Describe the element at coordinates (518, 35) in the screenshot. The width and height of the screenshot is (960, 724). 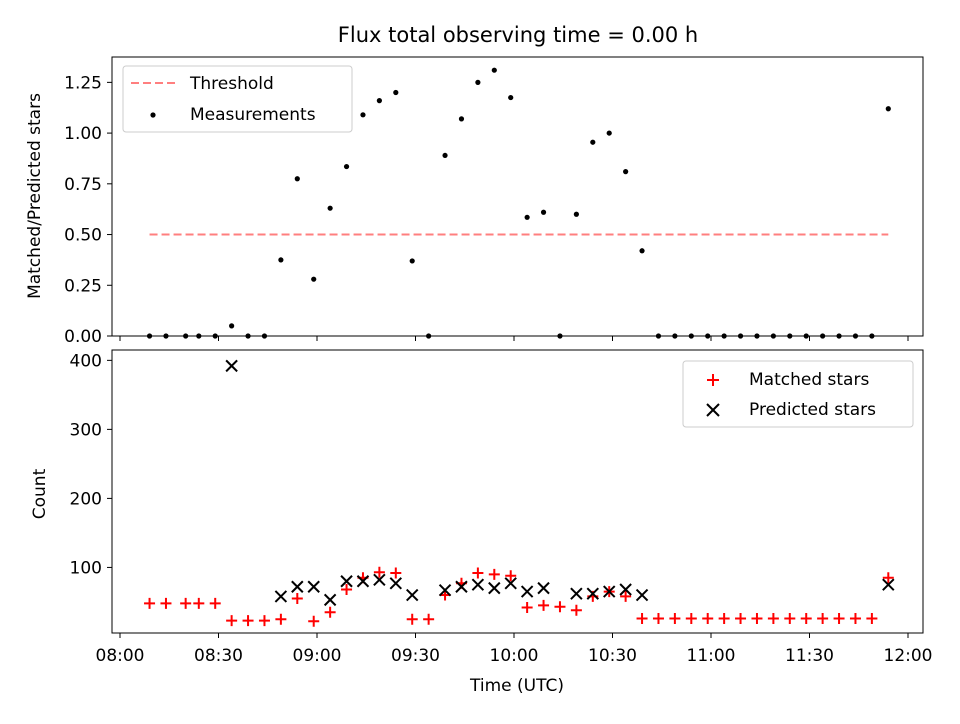
I see `chart-title: Flux total observing time = 0.00 h` at that location.